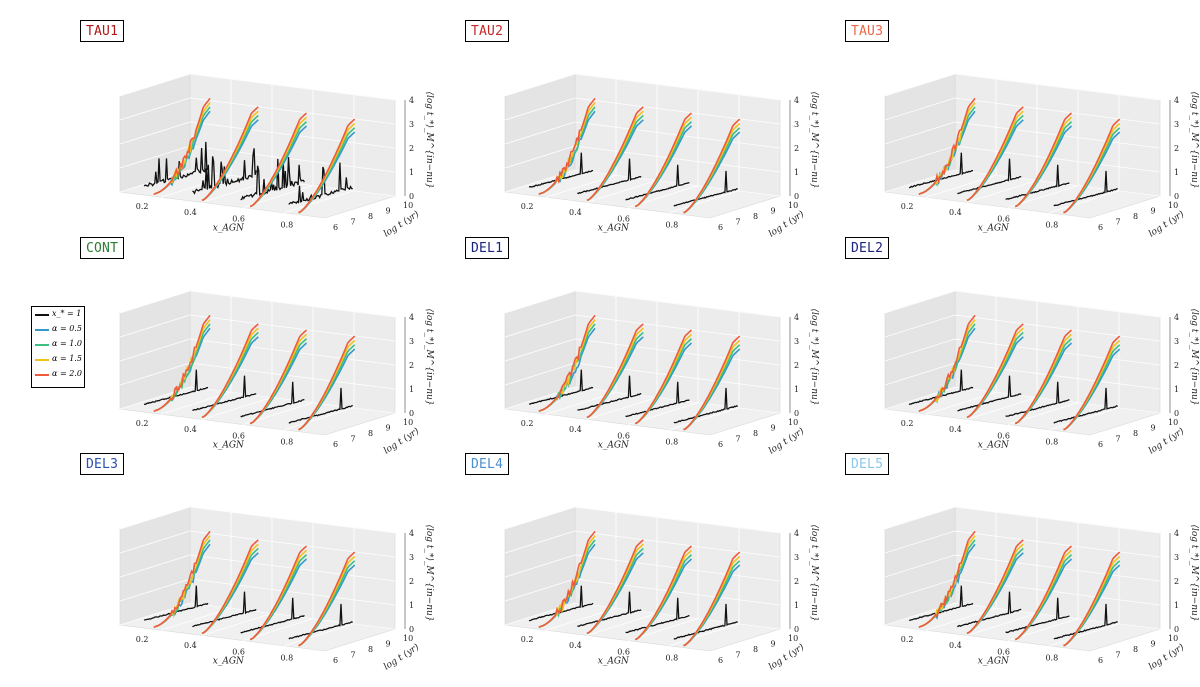  I want to click on legend-label: α = 1.0, so click(67, 343).